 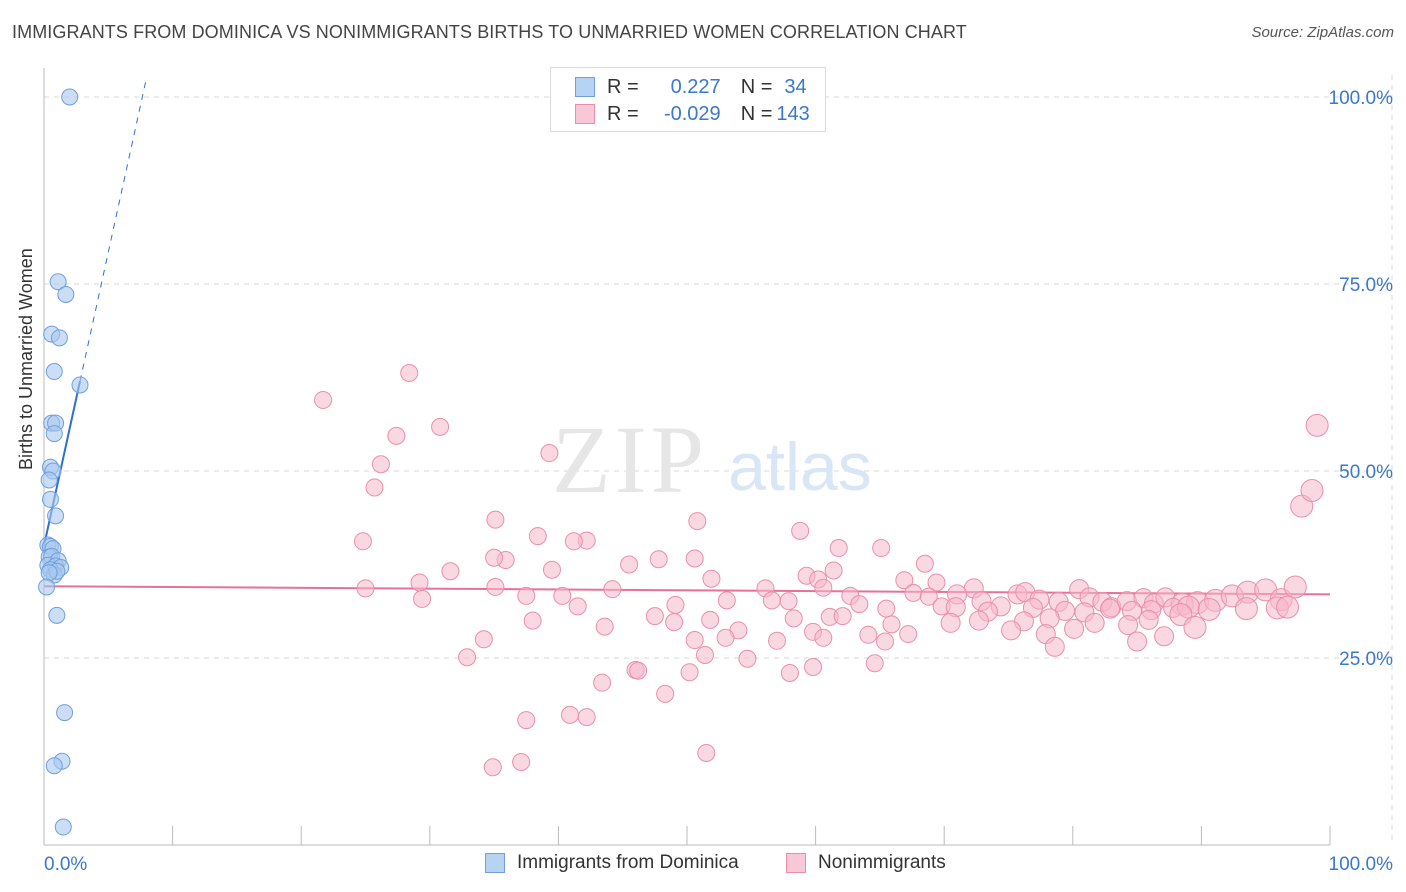 I want to click on x-tick-label: 0.0%, so click(x=65, y=864).